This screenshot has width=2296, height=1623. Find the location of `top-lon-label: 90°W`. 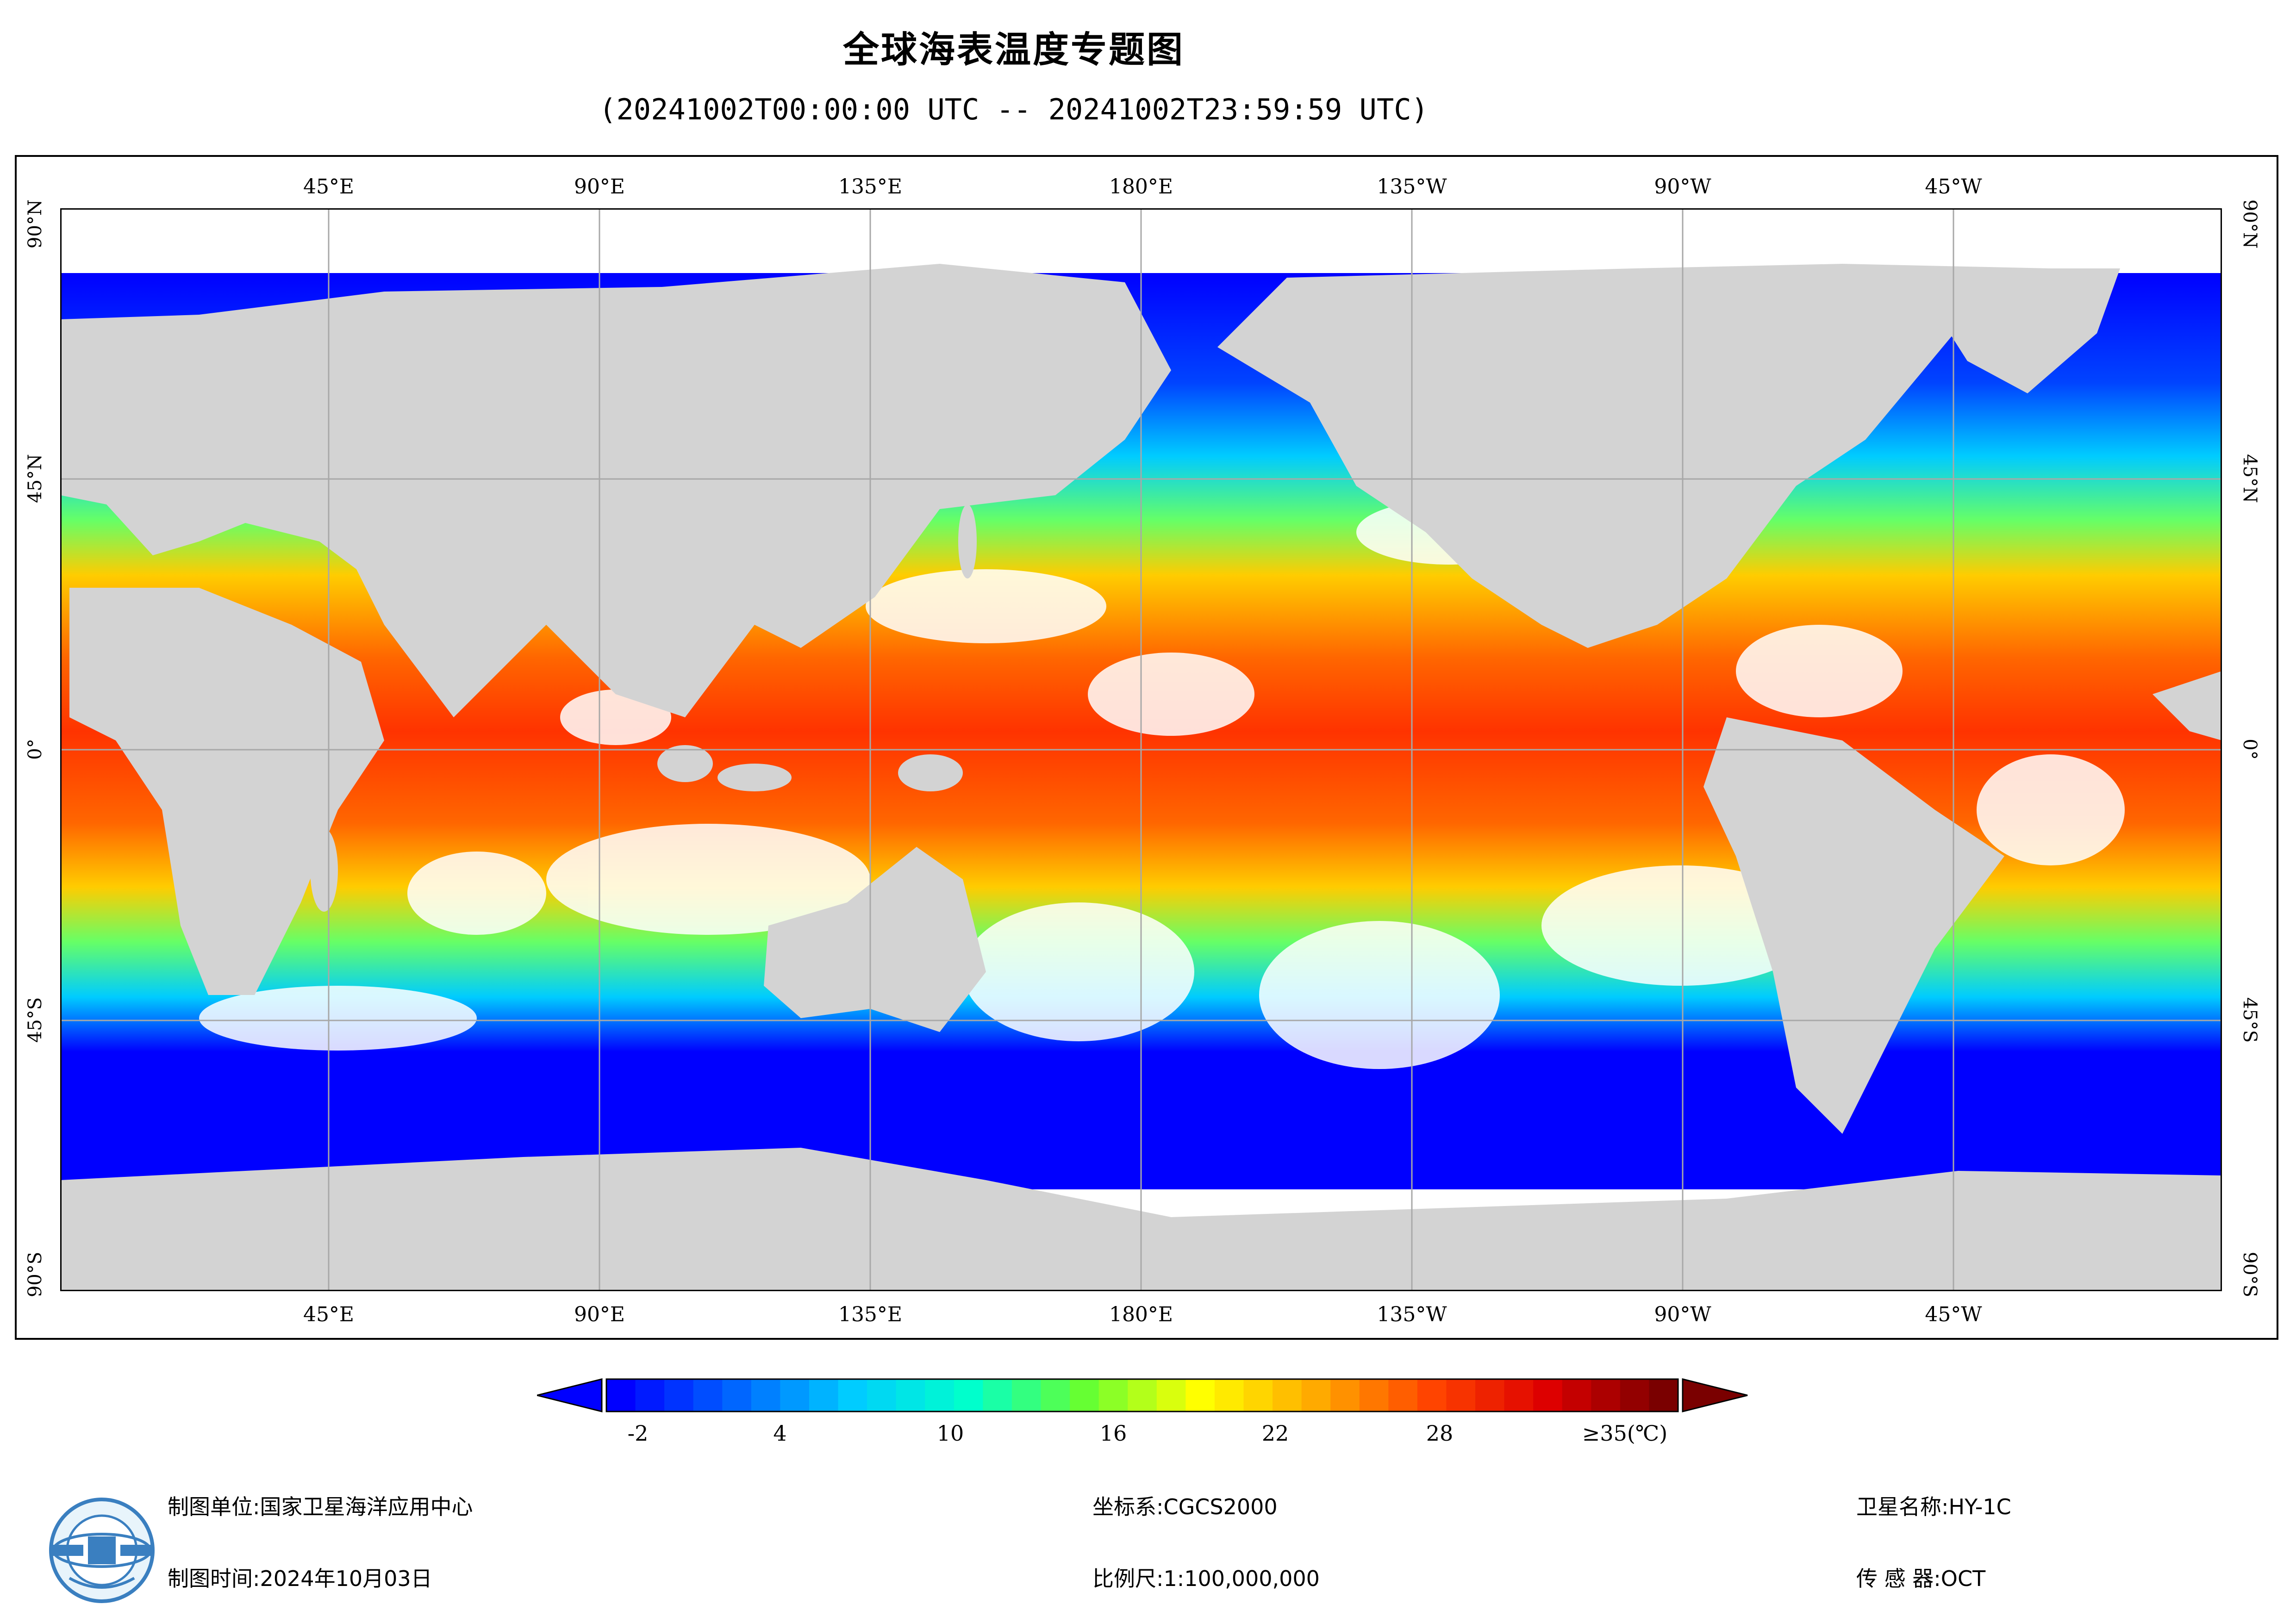

top-lon-label: 90°W is located at coordinates (1682, 187).